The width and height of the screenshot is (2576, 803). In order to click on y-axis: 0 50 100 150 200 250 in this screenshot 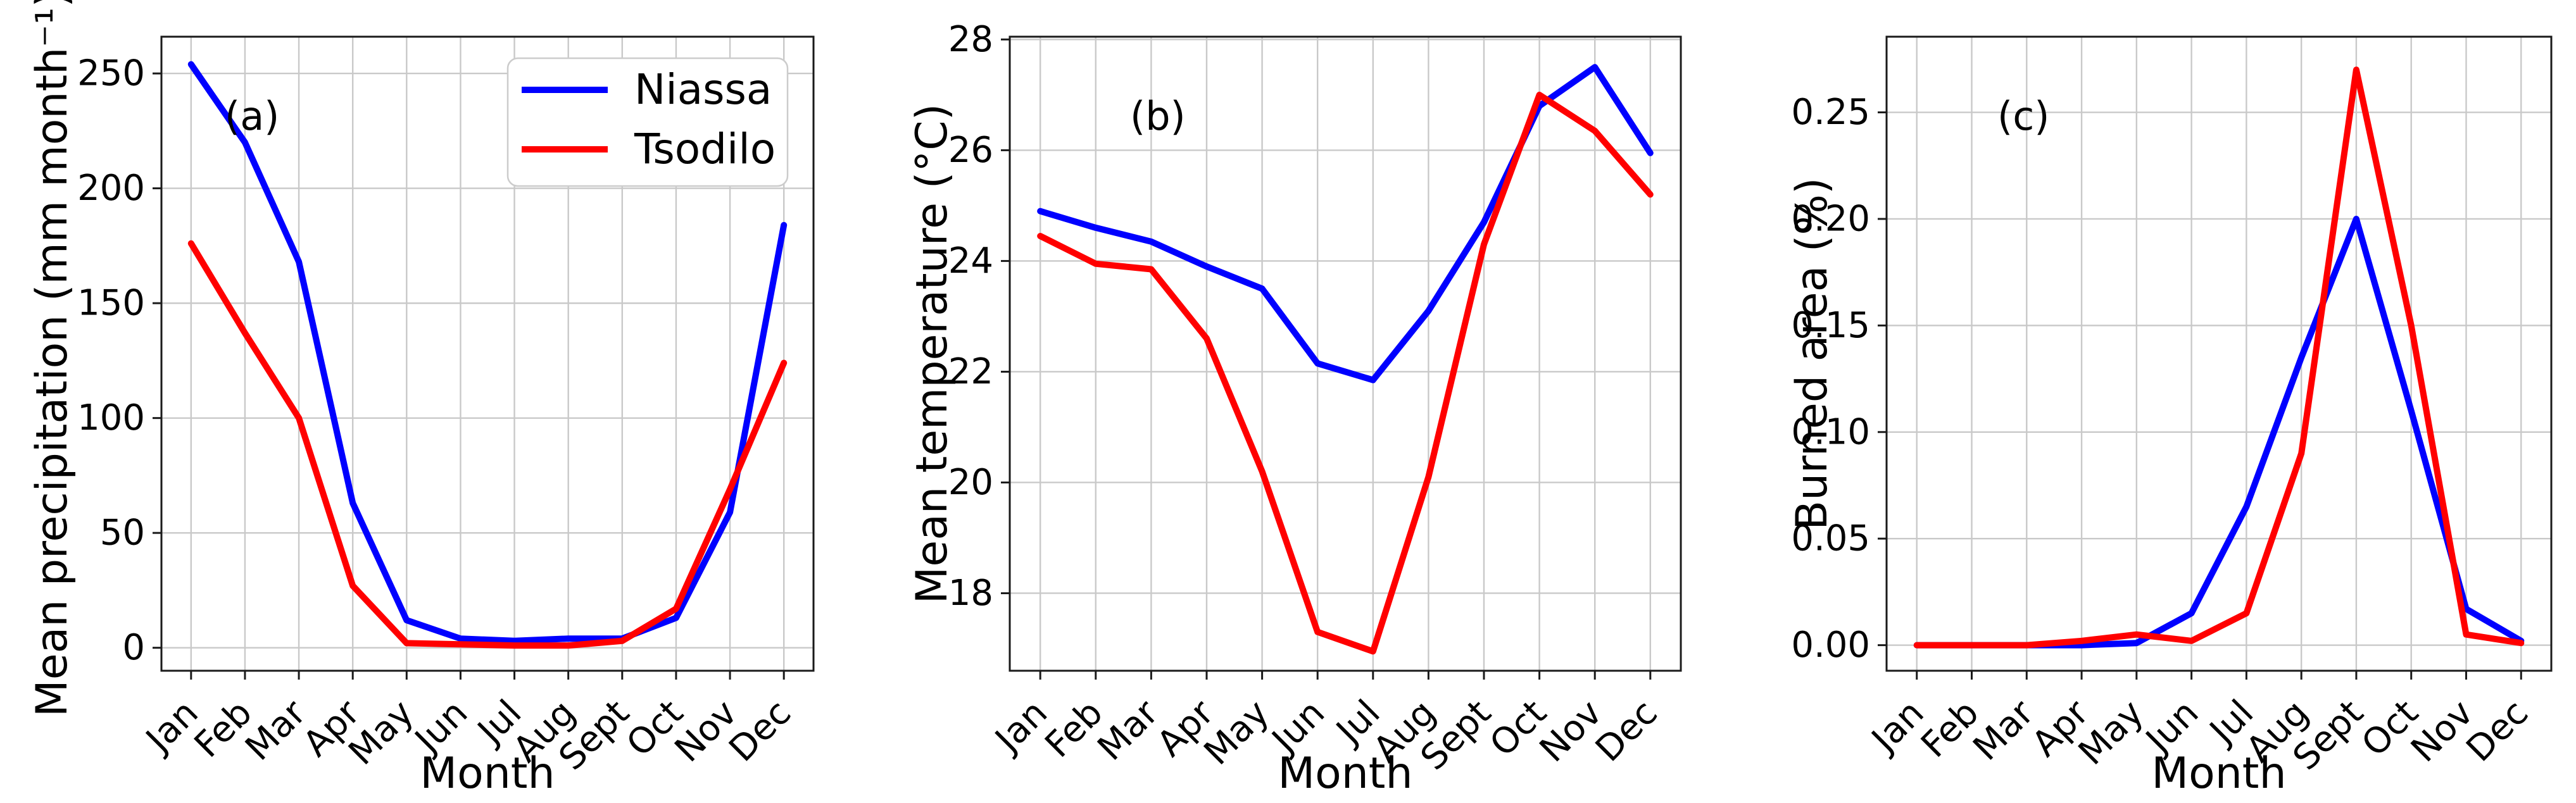, I will do `click(119, 361)`.